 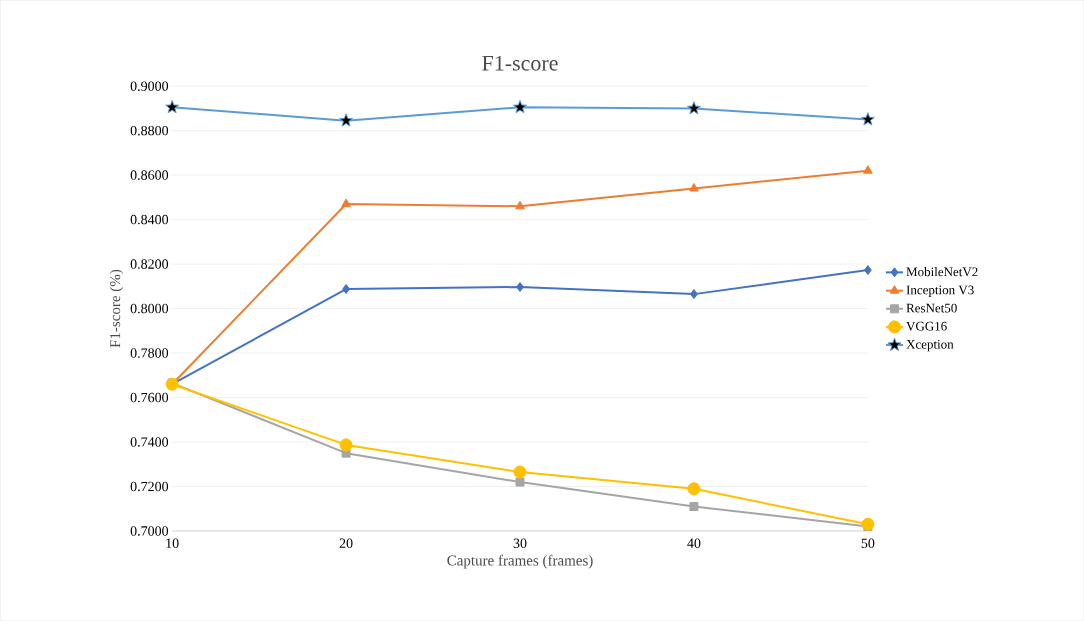 I want to click on x-axis-title: Capture frames (frames), so click(x=520, y=561).